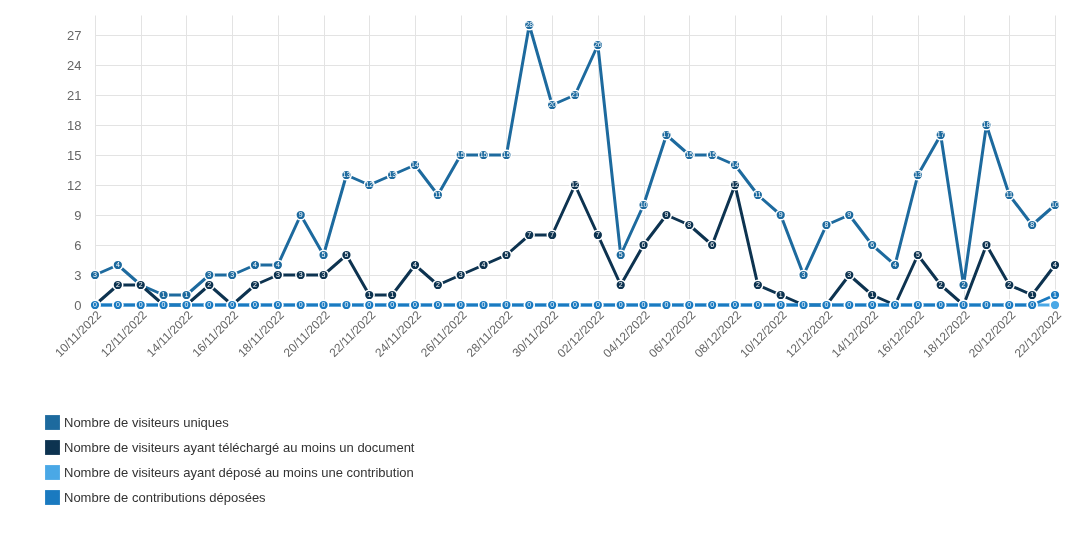  Describe the element at coordinates (78, 275) in the screenshot. I see `y-tick-label: 3` at that location.